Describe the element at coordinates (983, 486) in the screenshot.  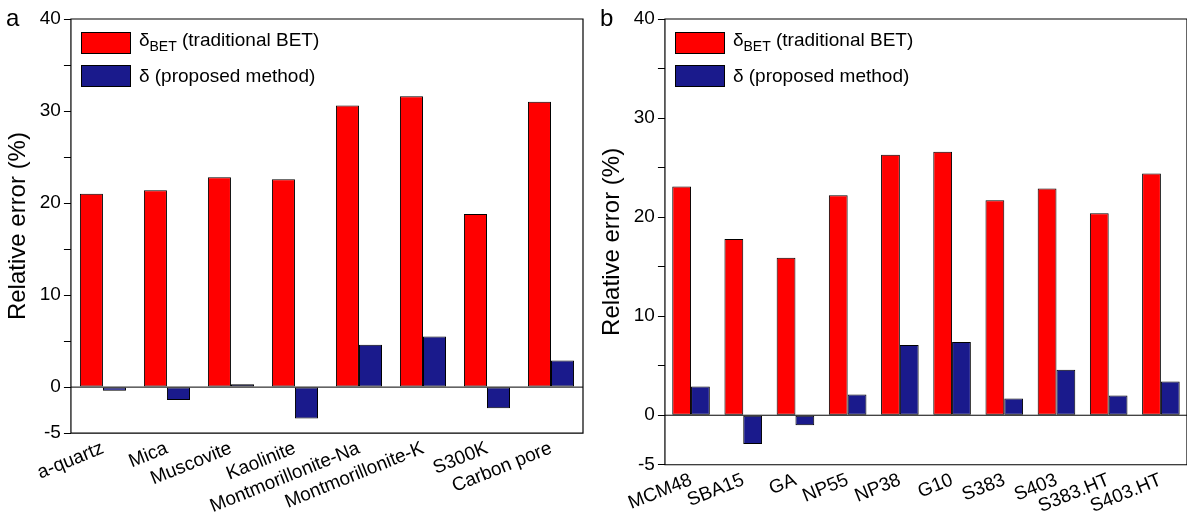
I see `x-tick-label: S383` at that location.